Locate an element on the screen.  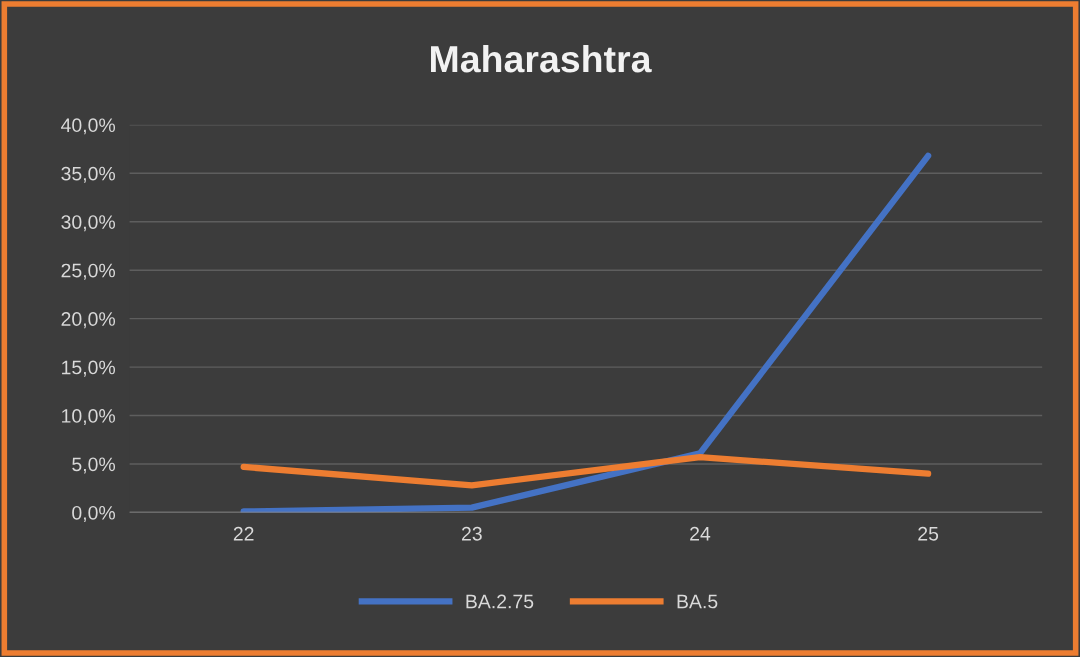
x-tick-label: 25 is located at coordinates (928, 533).